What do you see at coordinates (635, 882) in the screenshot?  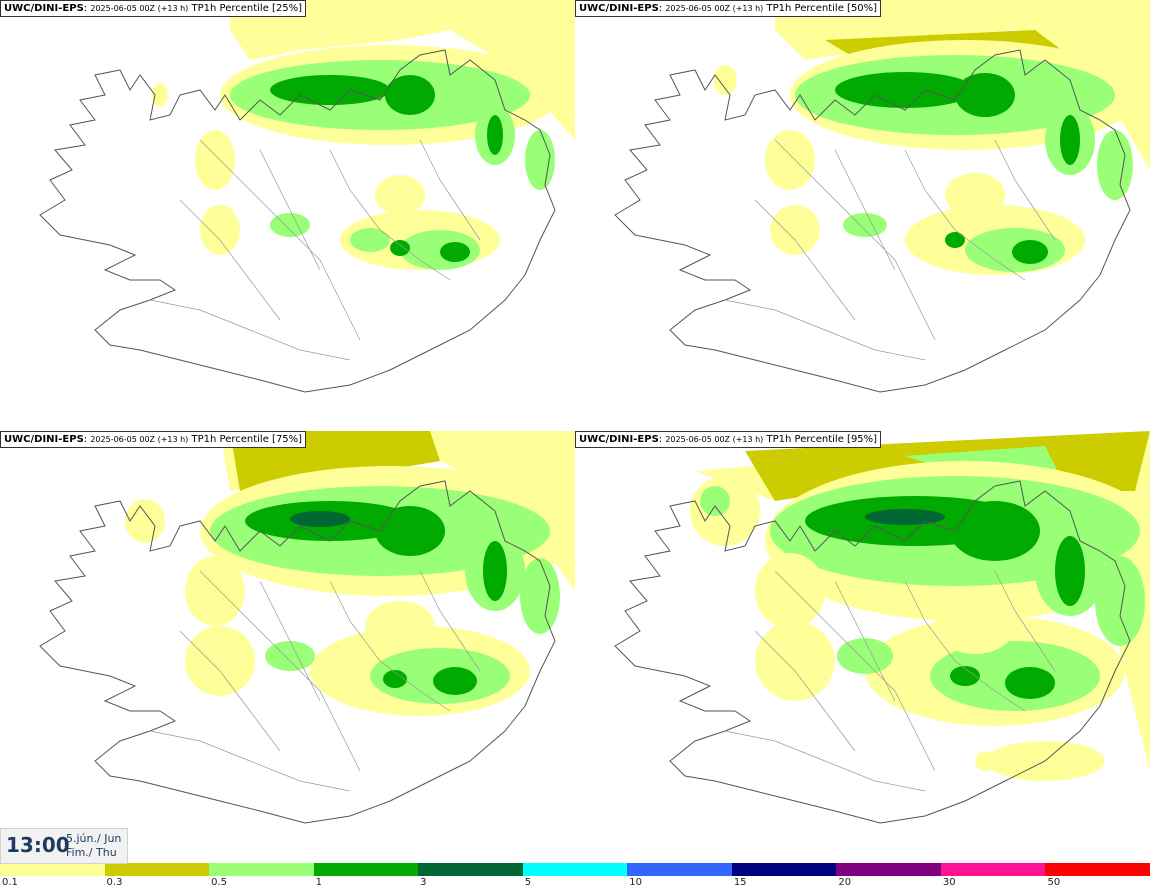 I see `legend-label: 10` at bounding box center [635, 882].